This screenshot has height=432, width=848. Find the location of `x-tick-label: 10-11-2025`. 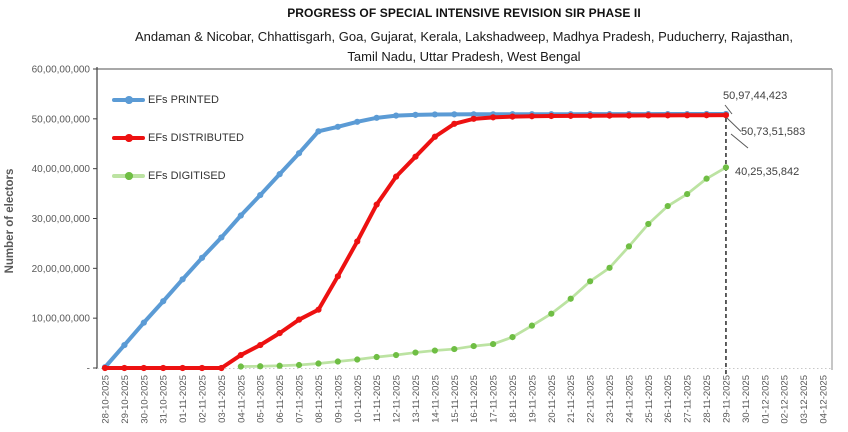

x-tick-label: 10-11-2025 is located at coordinates (358, 399).